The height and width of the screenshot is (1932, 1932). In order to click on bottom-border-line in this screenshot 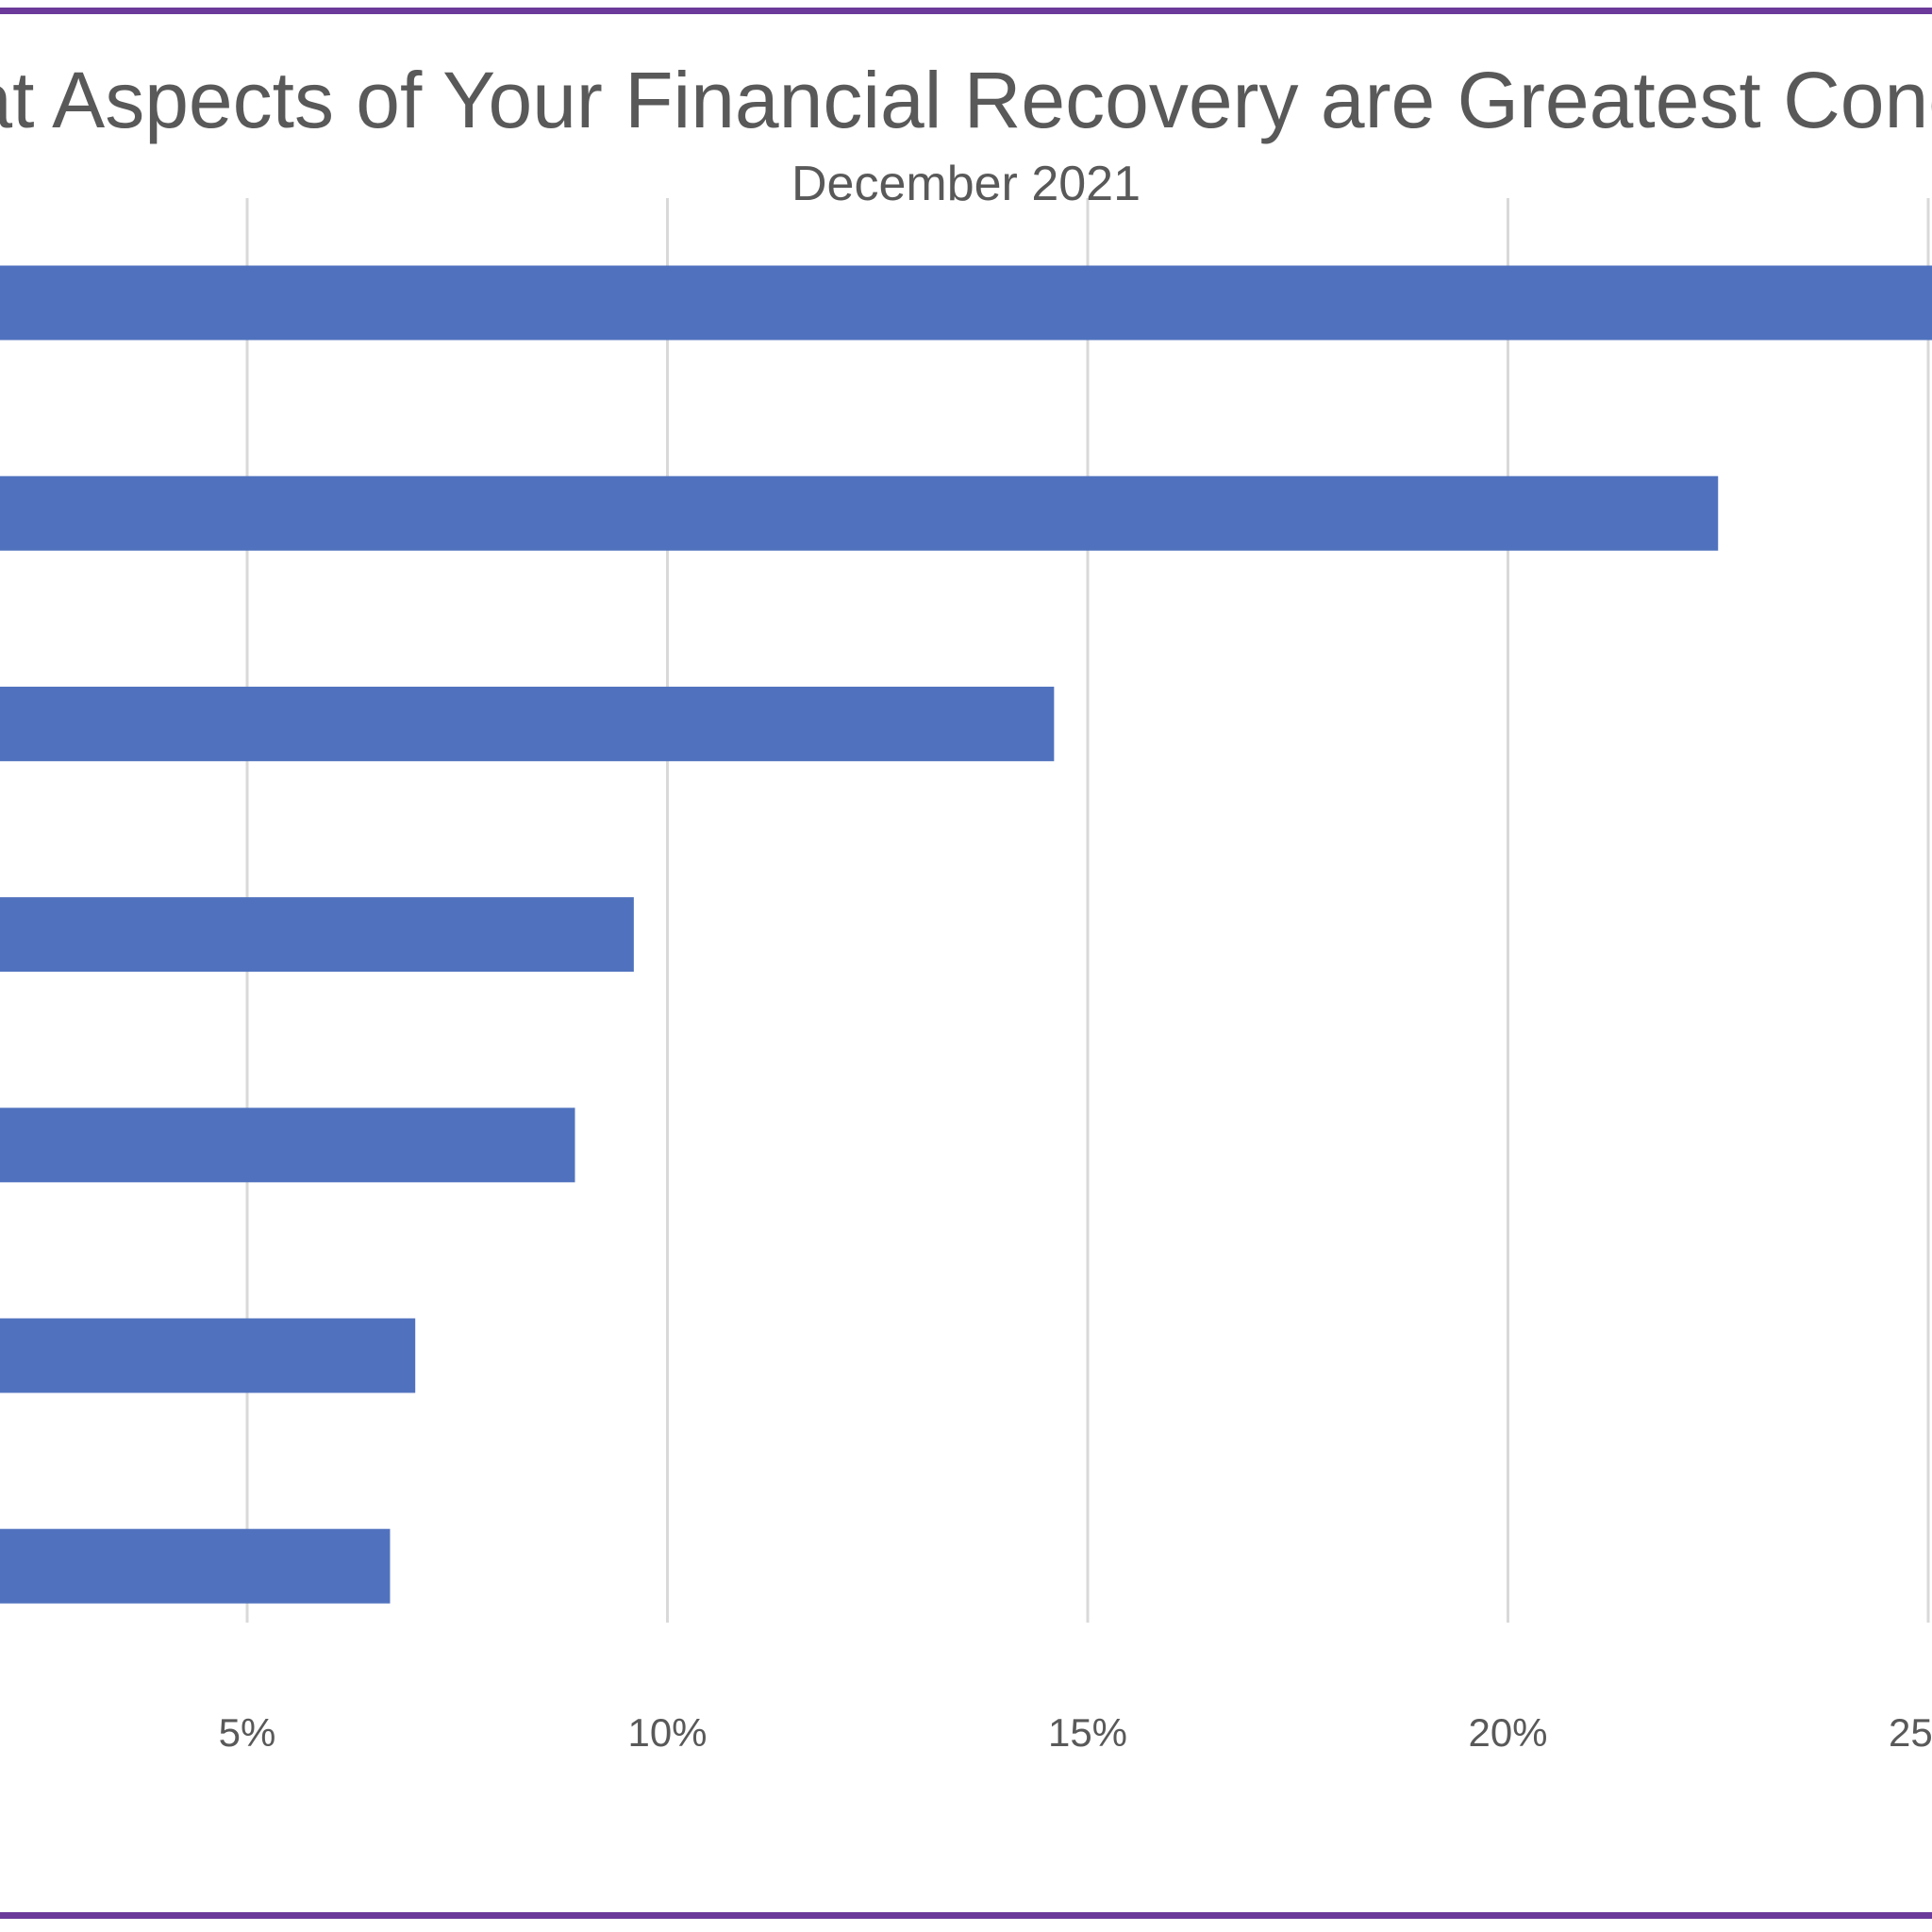, I will do `click(966, 1915)`.